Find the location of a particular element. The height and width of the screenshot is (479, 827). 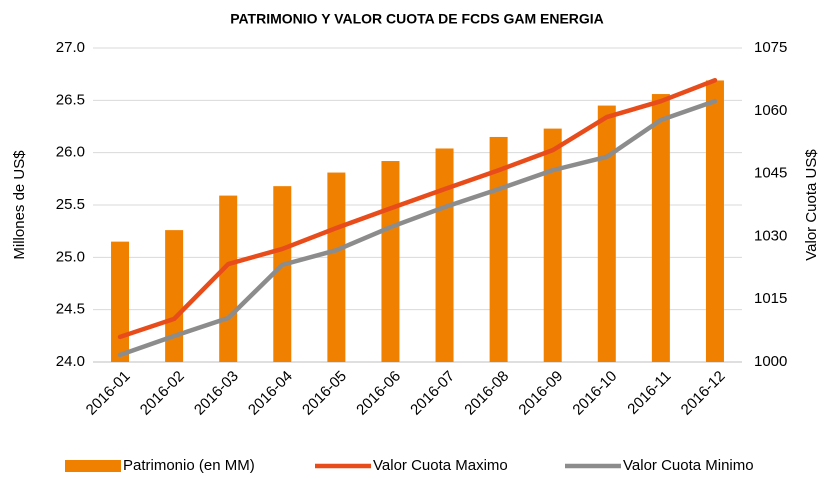

x-tick-label: 2016-04 is located at coordinates (270, 393).